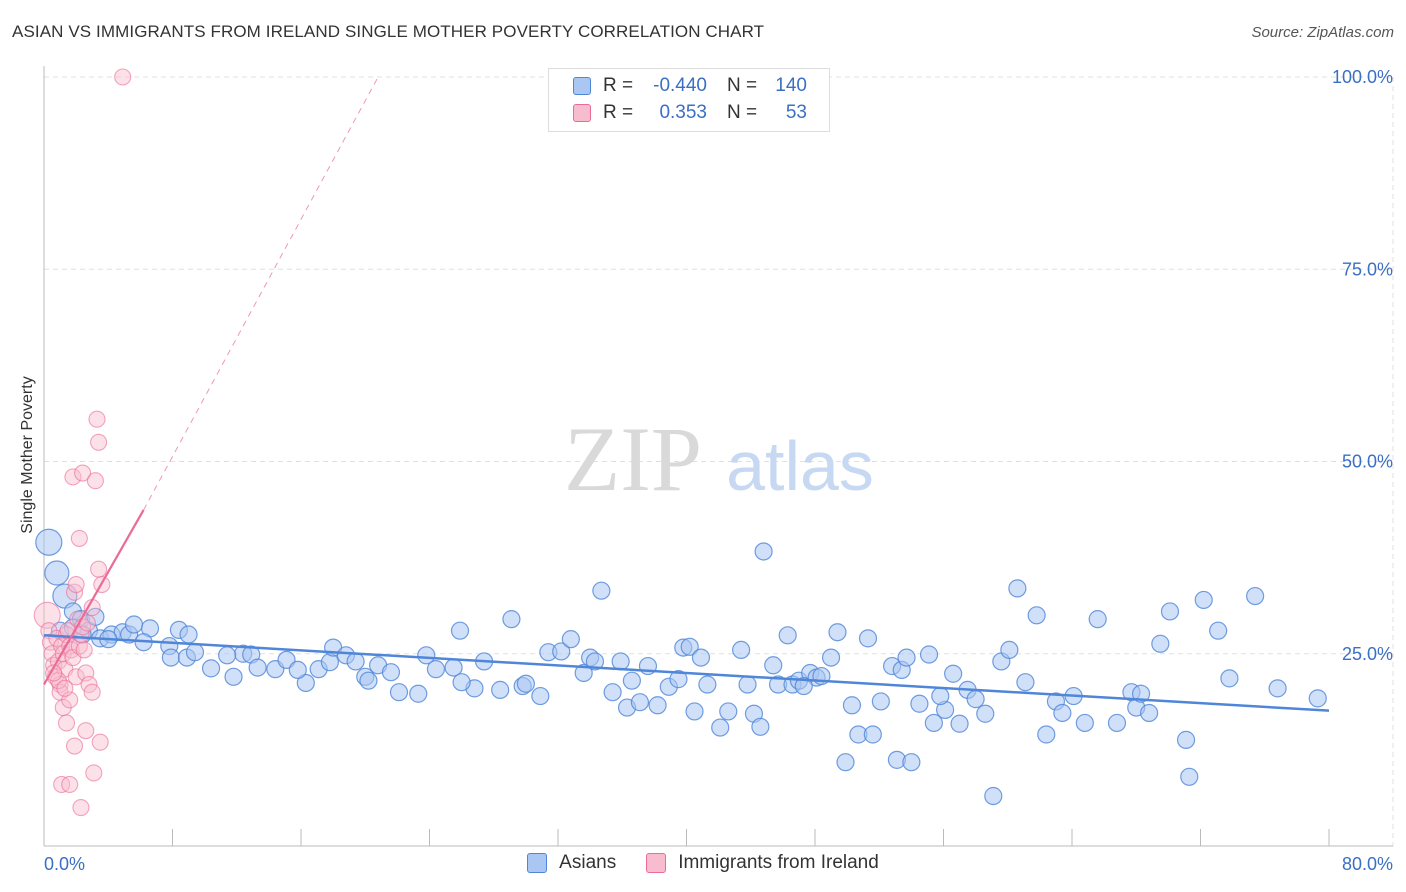 This screenshot has width=1406, height=892. Describe the element at coordinates (689, 100) in the screenshot. I see `correlation-legend: R = -0.440 N = 140 R = 0.353 N = 53` at that location.